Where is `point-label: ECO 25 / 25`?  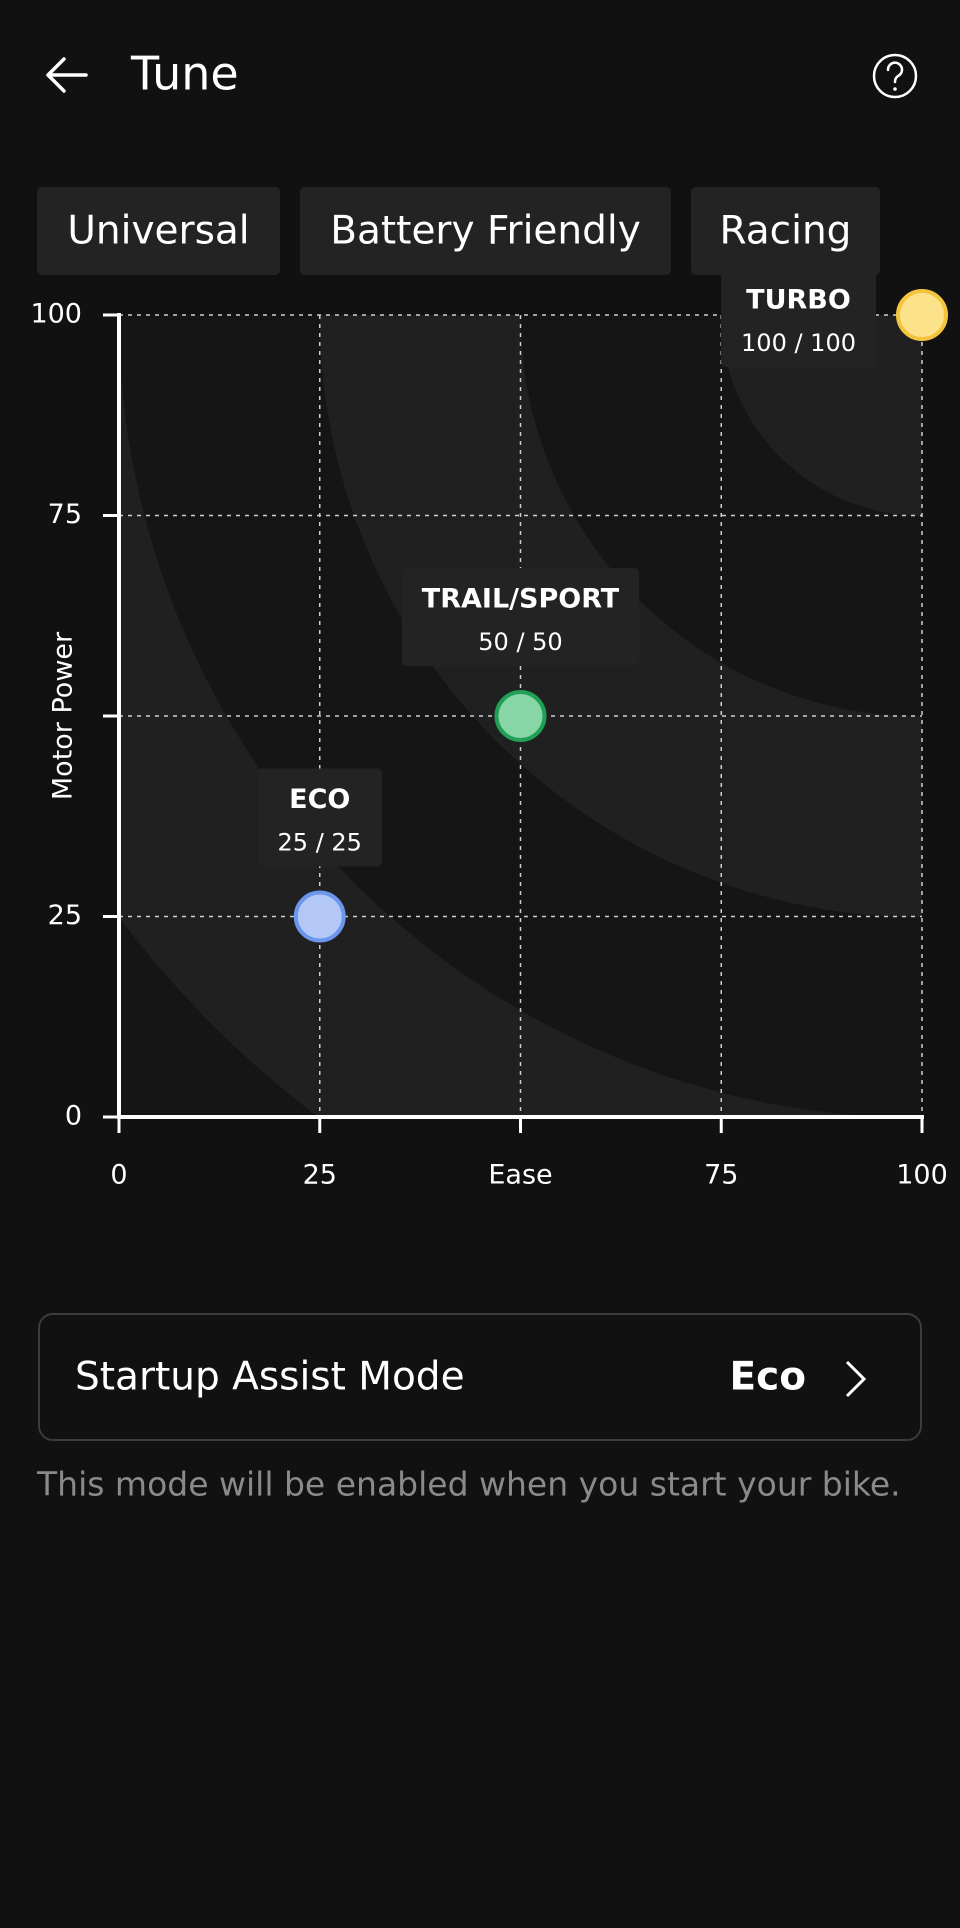
point-label: ECO 25 / 25 is located at coordinates (319, 817).